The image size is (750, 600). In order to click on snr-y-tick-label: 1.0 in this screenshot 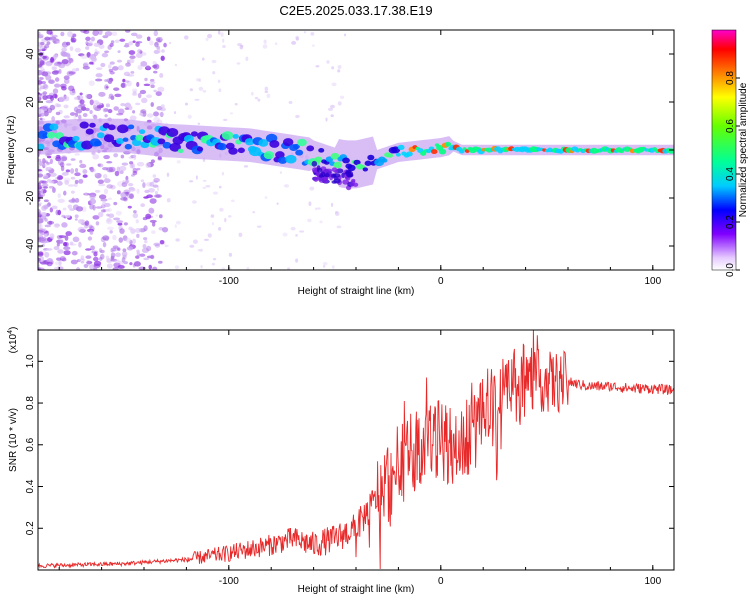, I will do `click(30, 361)`.